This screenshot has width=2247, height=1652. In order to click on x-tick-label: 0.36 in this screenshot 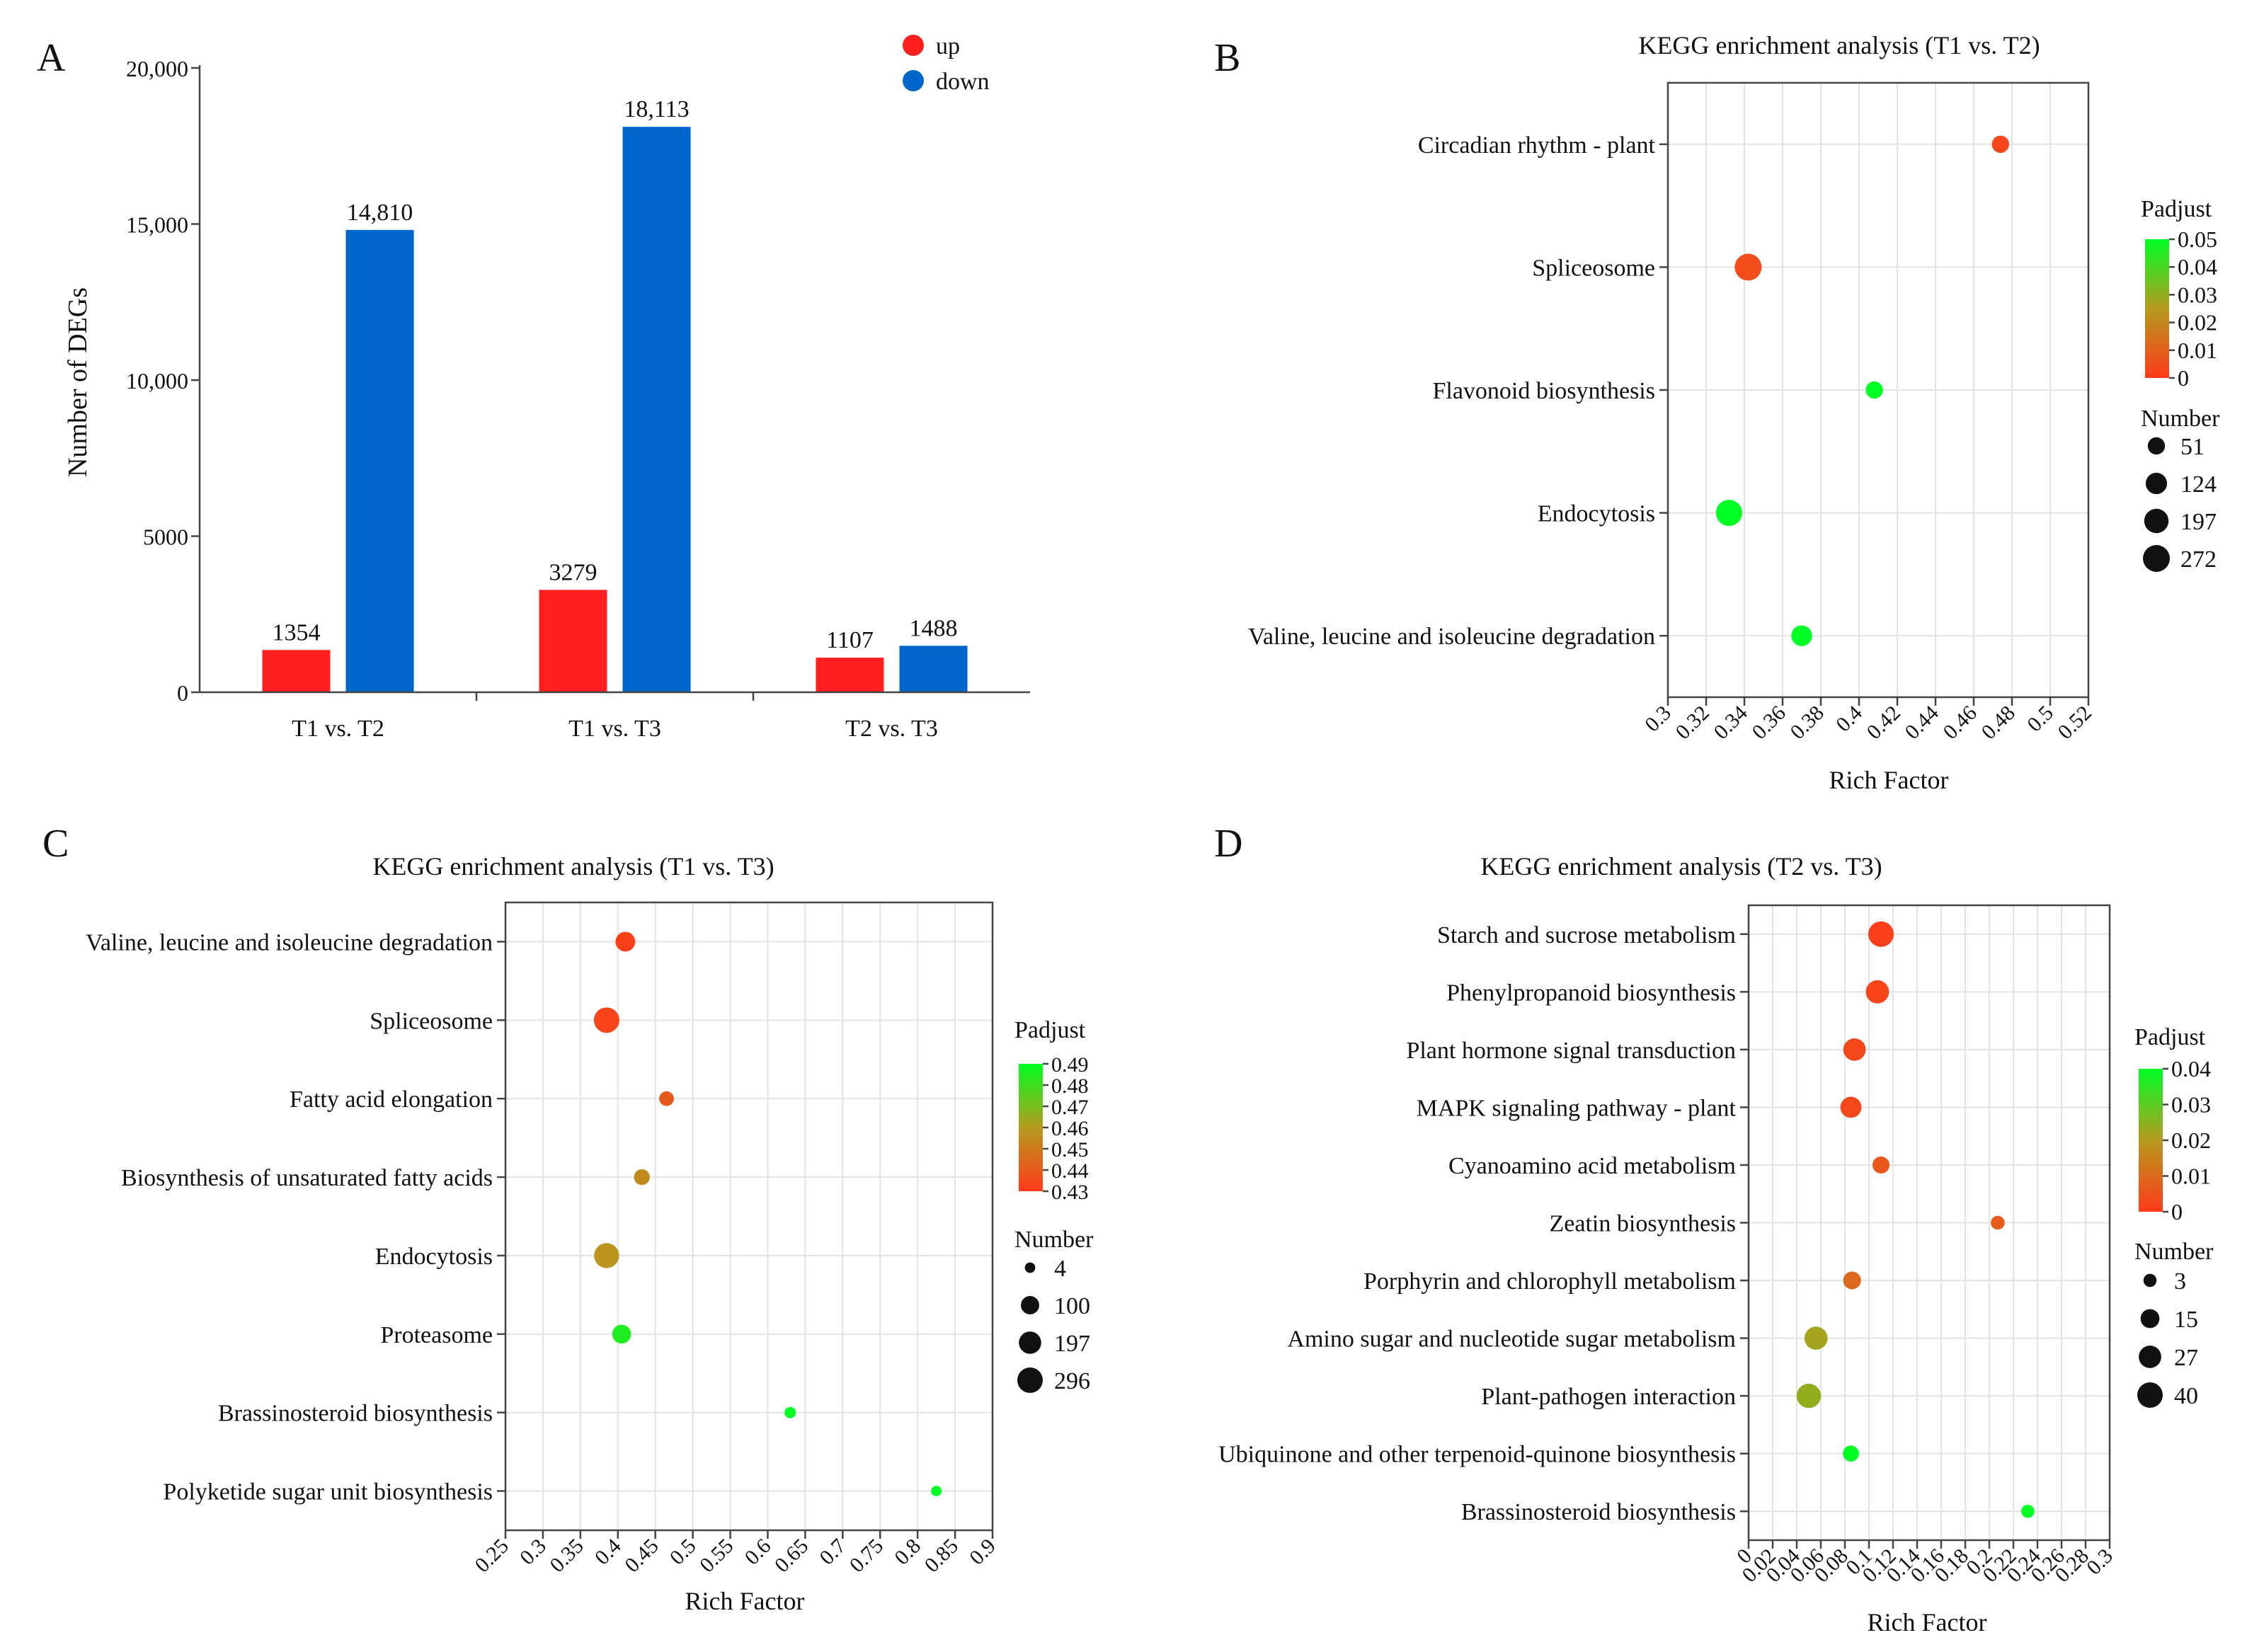, I will do `click(1768, 722)`.